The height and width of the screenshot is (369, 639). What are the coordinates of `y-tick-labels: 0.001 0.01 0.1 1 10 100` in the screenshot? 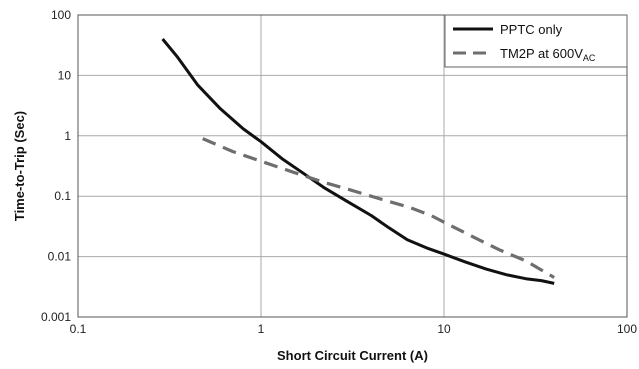 It's located at (56, 166).